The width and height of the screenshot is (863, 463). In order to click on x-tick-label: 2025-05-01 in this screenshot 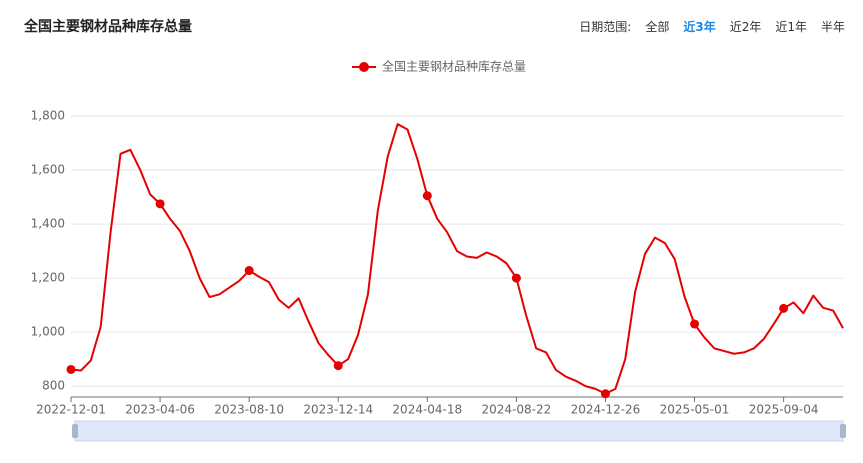, I will do `click(695, 410)`.